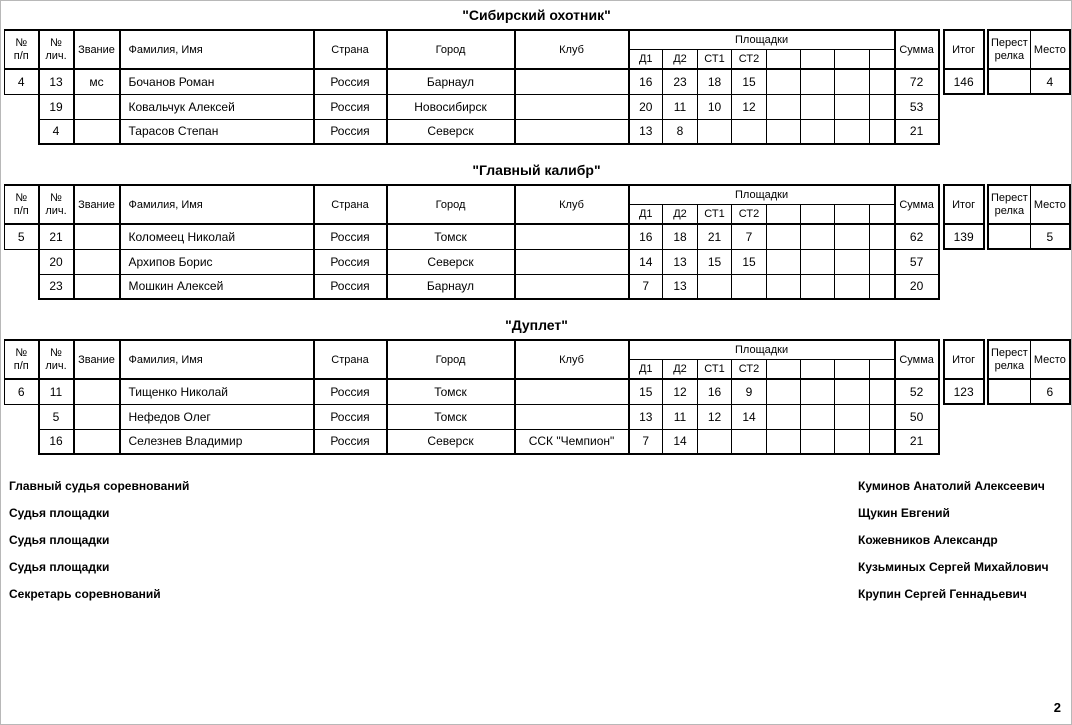 The width and height of the screenshot is (1072, 725). Describe the element at coordinates (1050, 236) in the screenshot. I see `cell-place: 5` at that location.